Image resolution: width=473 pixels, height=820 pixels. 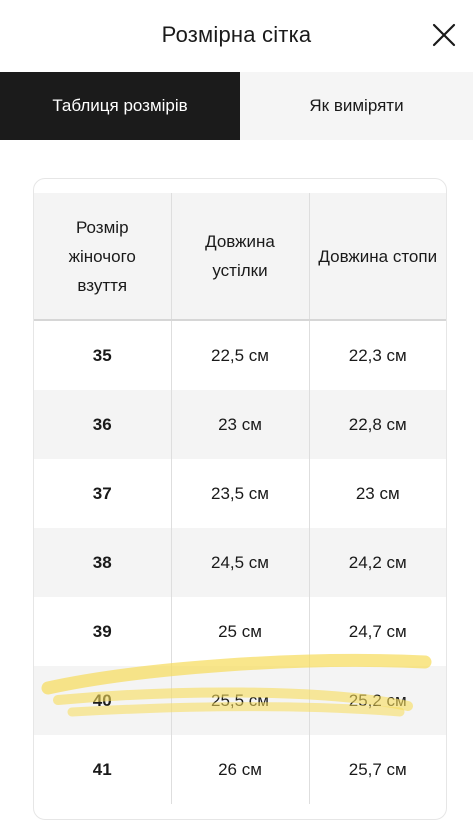 I want to click on table-row: 36 23 см 22,8 см, so click(x=240, y=424).